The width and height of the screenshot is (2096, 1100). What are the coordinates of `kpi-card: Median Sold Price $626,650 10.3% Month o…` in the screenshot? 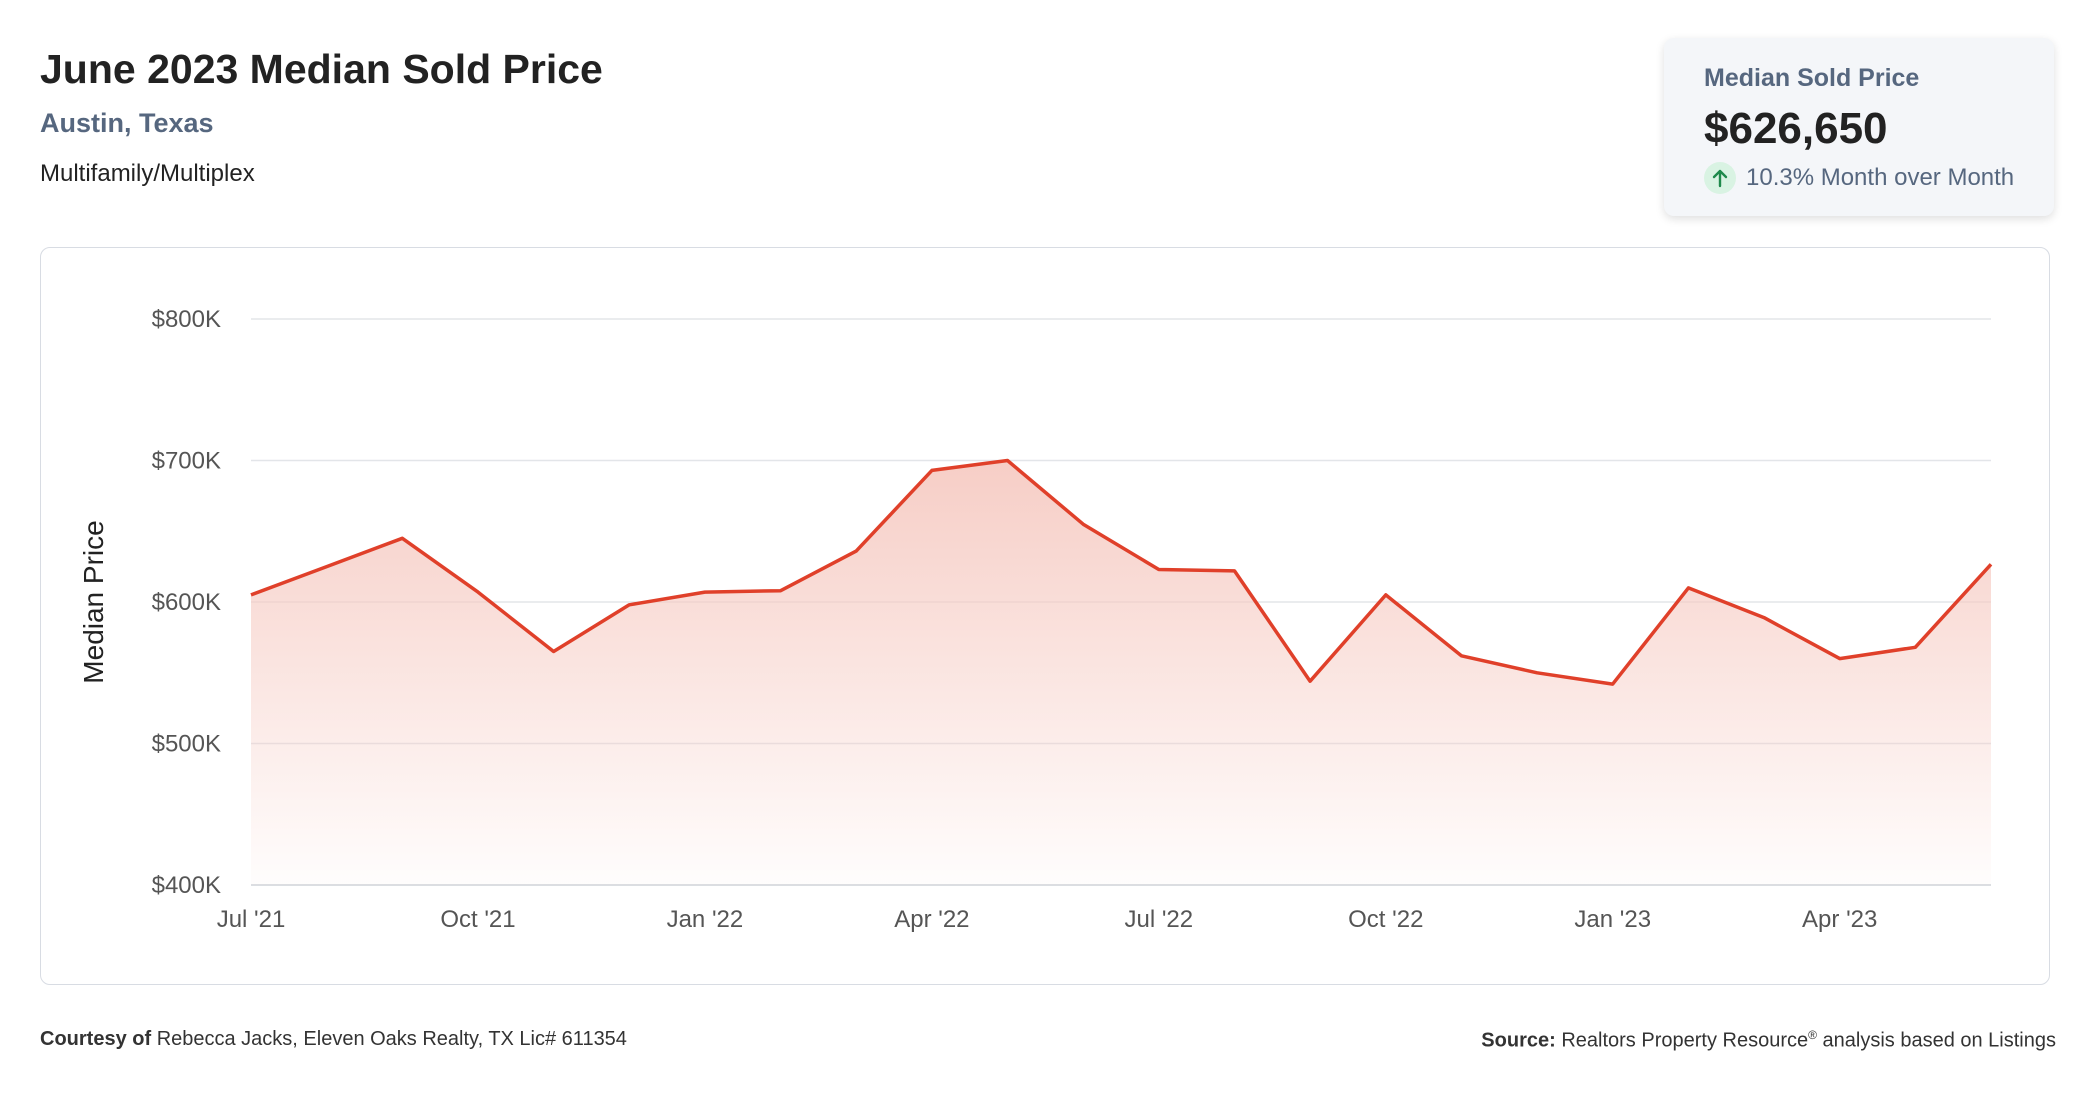 It's located at (1859, 127).